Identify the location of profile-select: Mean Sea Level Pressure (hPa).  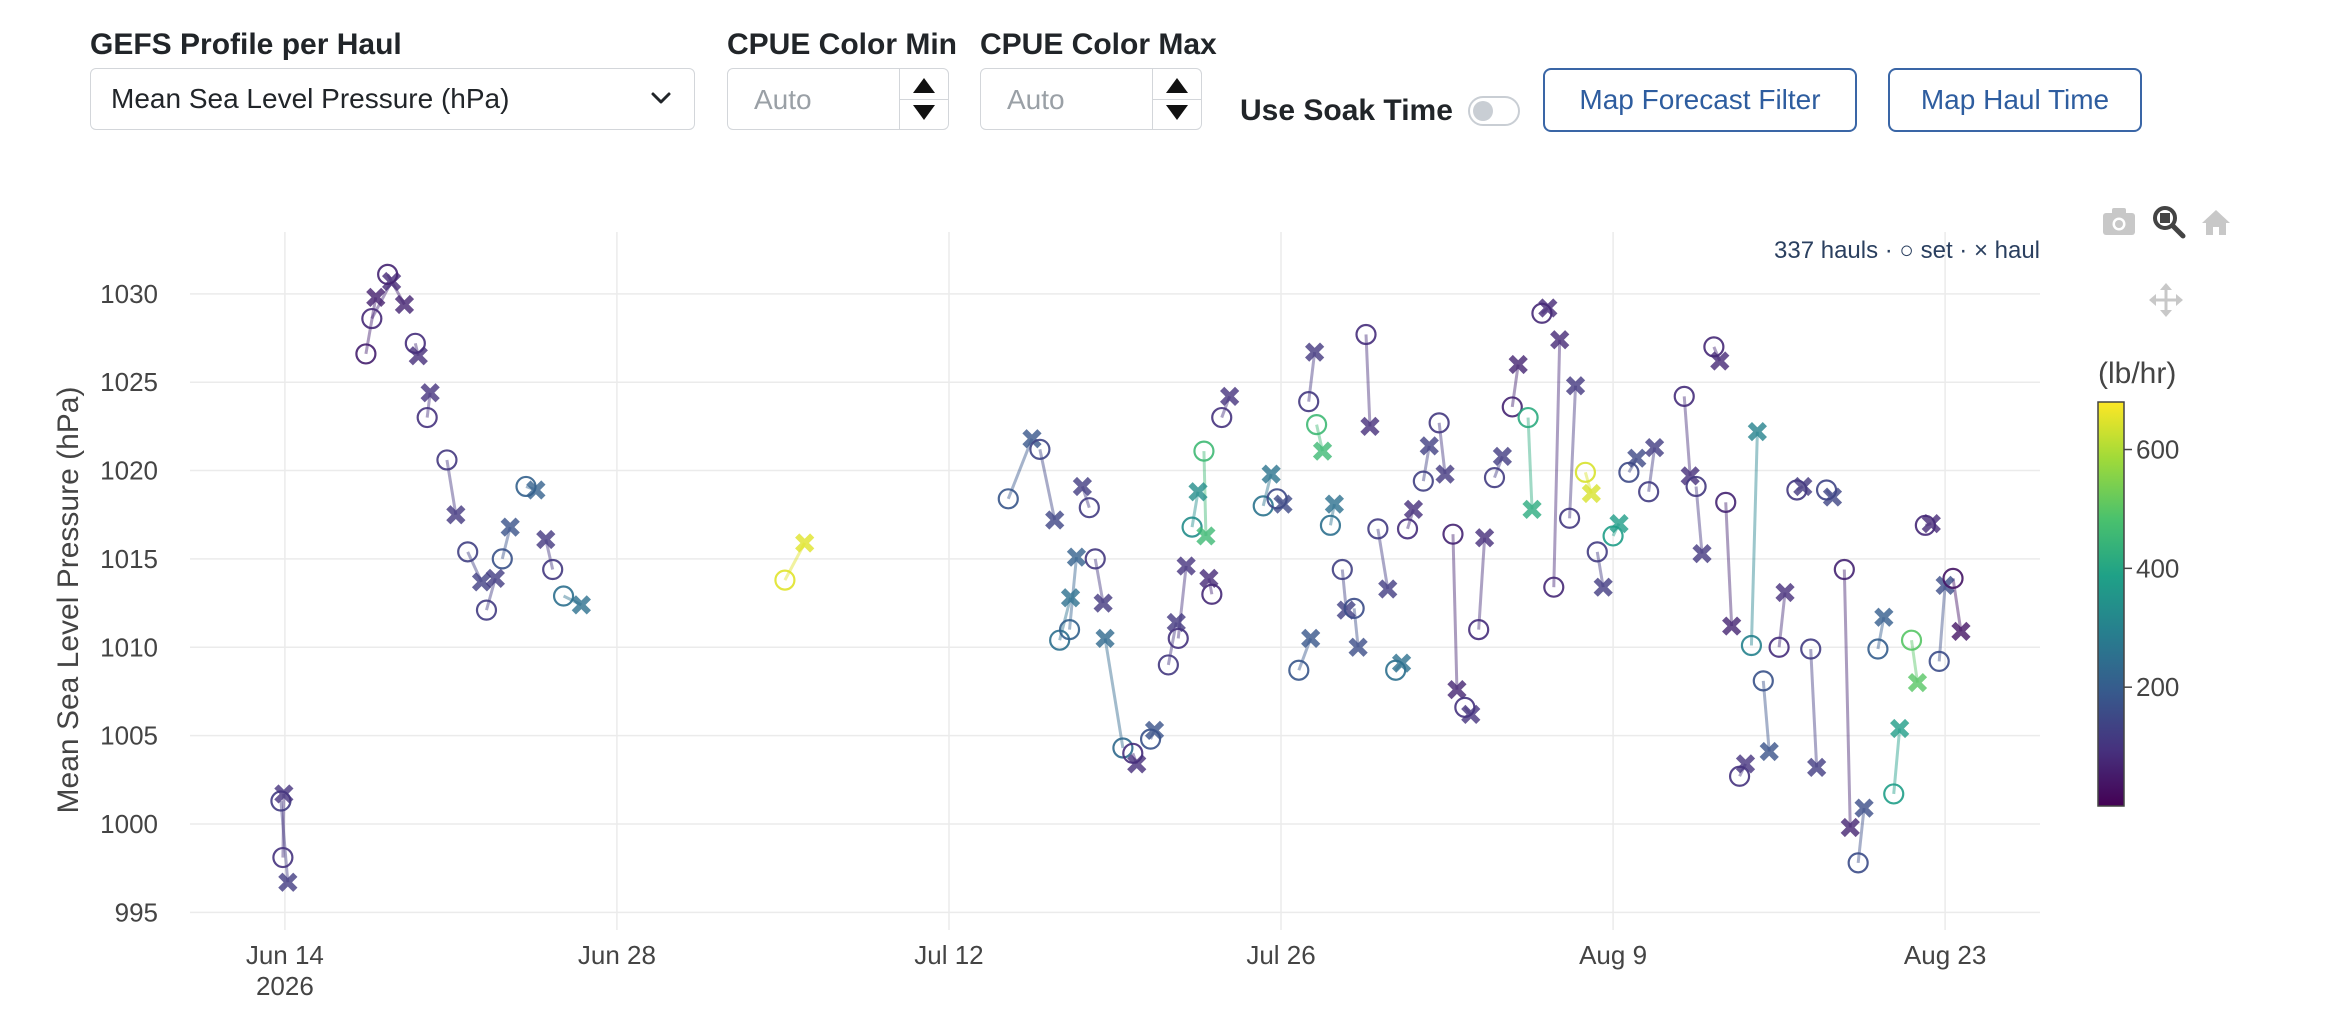
(392, 99).